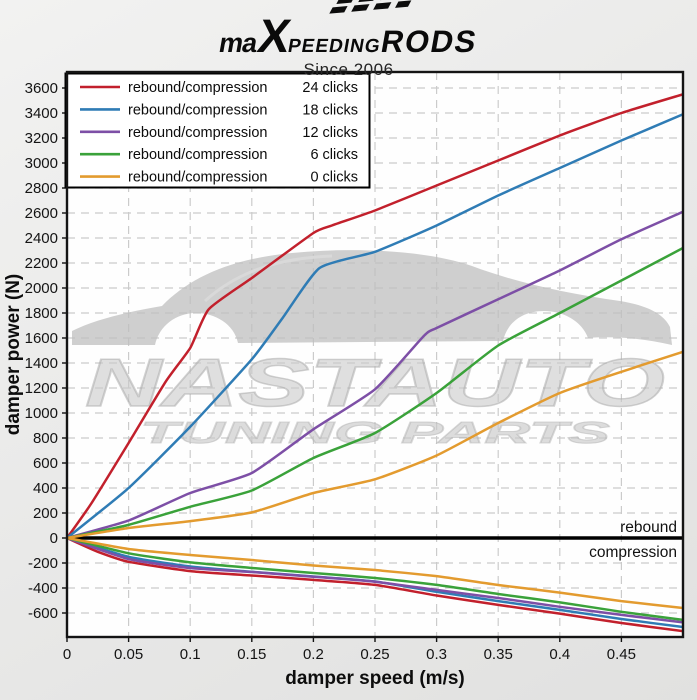 The width and height of the screenshot is (697, 700). What do you see at coordinates (374, 654) in the screenshot?
I see `x-tick-label: 0.25` at bounding box center [374, 654].